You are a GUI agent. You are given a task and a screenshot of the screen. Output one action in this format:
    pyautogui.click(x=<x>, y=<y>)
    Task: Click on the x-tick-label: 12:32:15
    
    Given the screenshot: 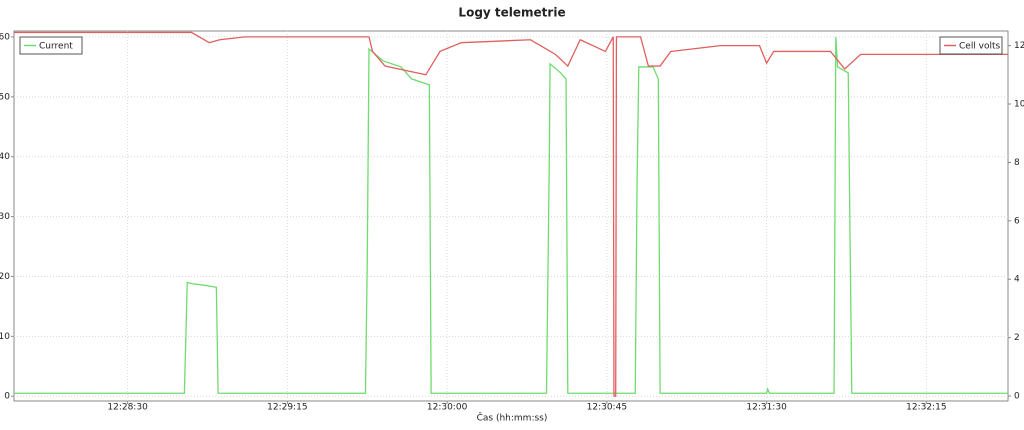 What is the action you would take?
    pyautogui.click(x=926, y=408)
    